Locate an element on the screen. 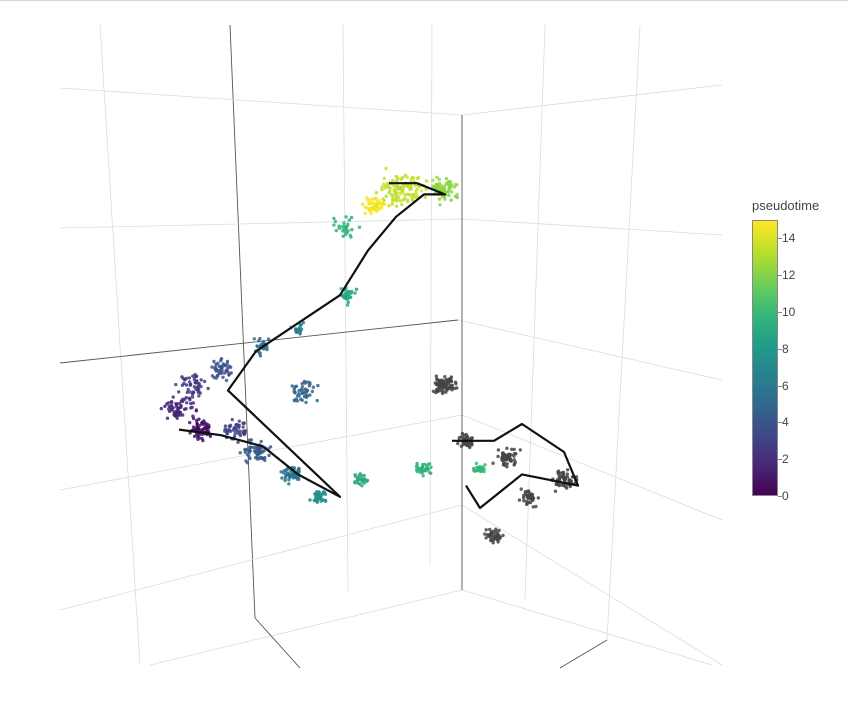  colorbar-tick-mark is located at coordinates (780, 386).